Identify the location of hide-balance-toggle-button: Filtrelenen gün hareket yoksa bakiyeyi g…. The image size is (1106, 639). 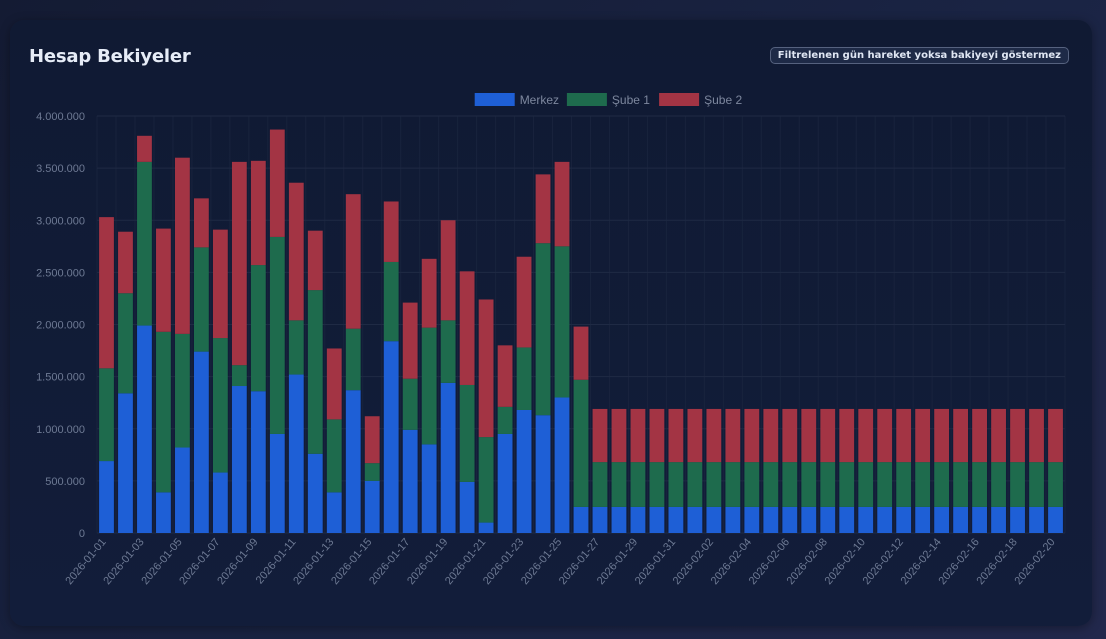
(919, 55).